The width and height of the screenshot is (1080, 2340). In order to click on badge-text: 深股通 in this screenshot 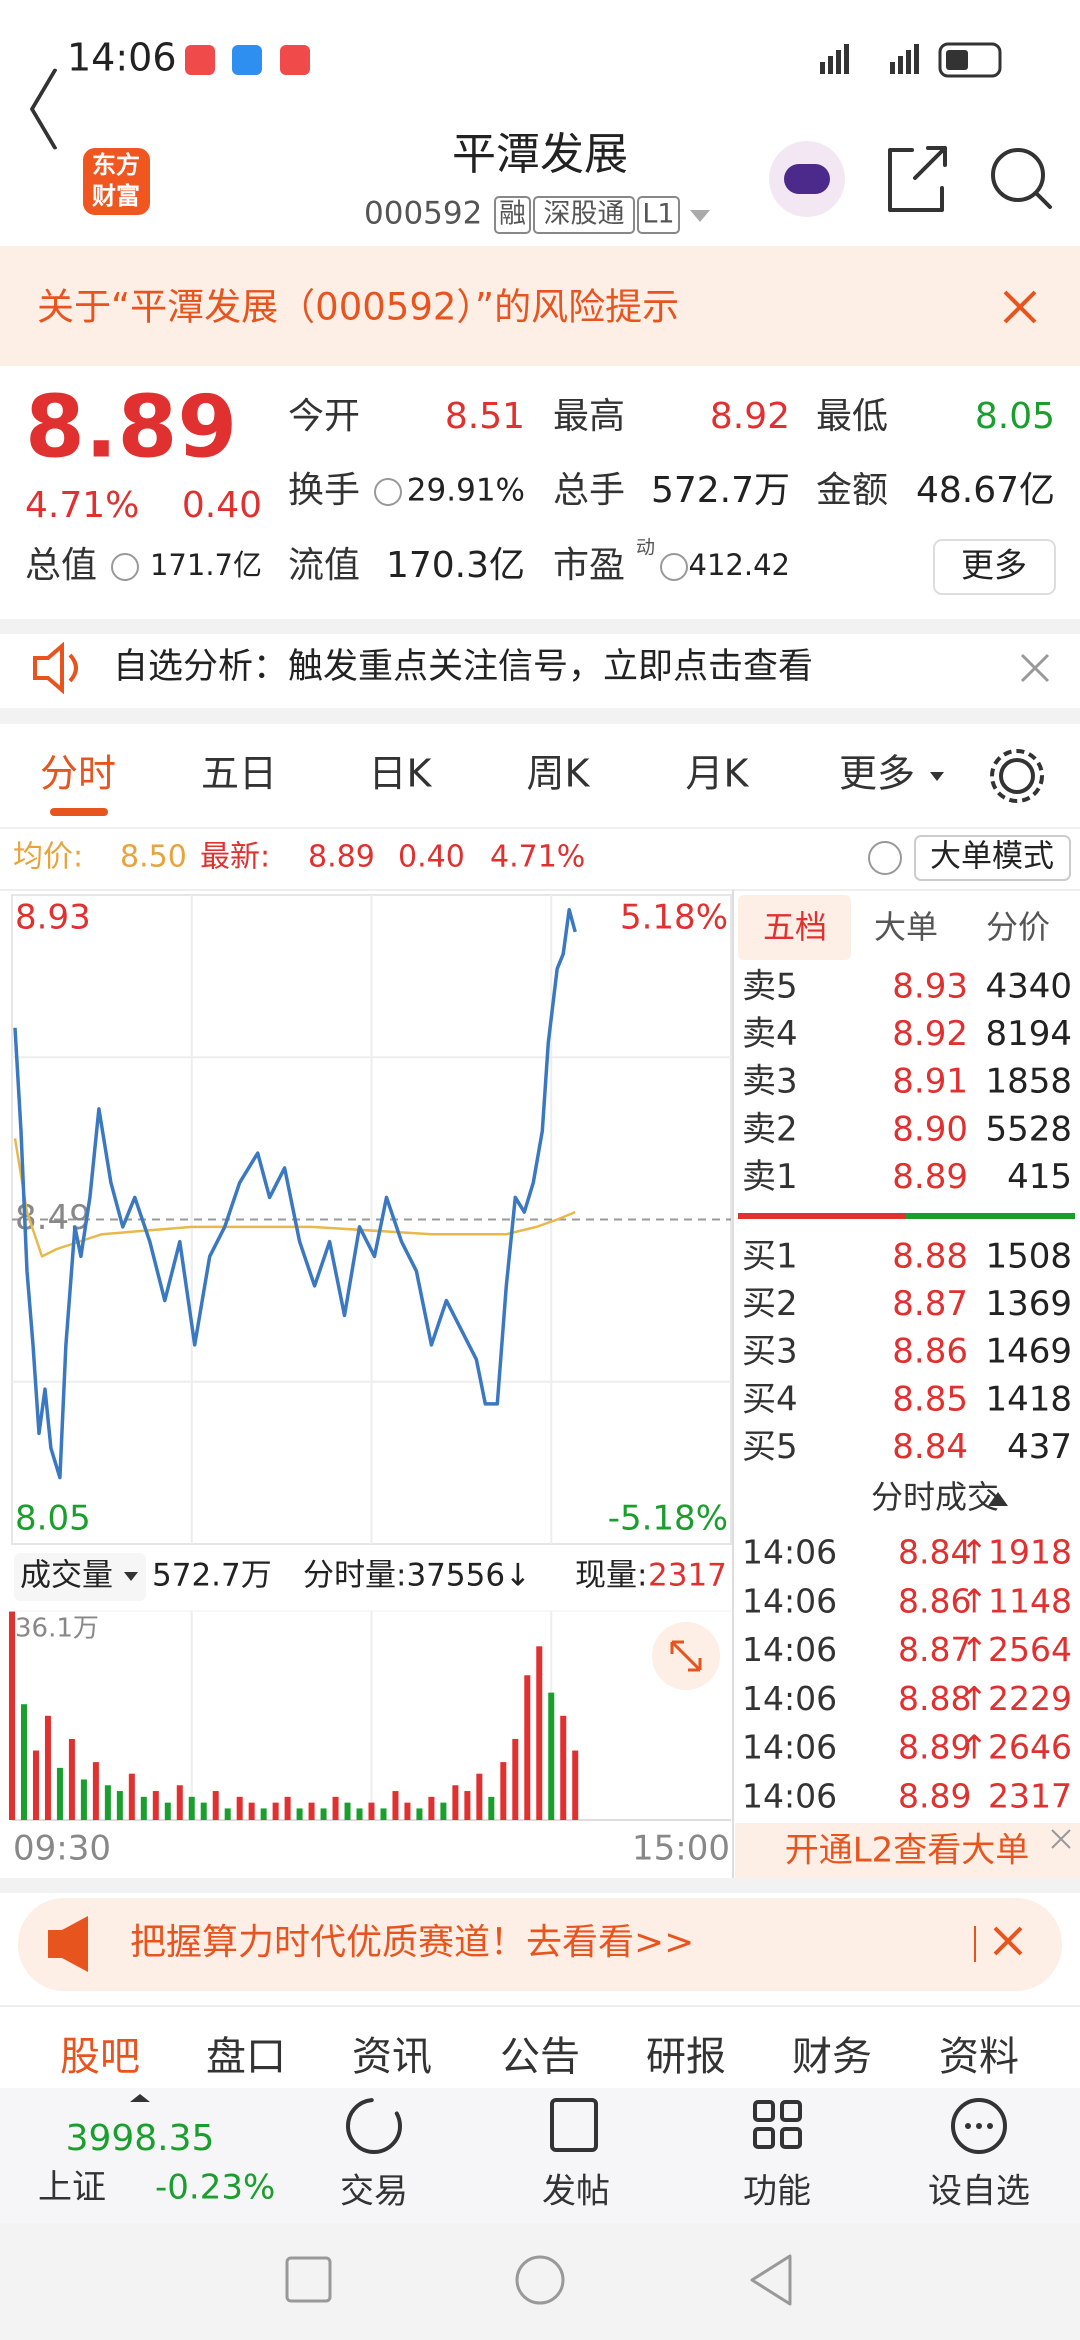, I will do `click(584, 214)`.